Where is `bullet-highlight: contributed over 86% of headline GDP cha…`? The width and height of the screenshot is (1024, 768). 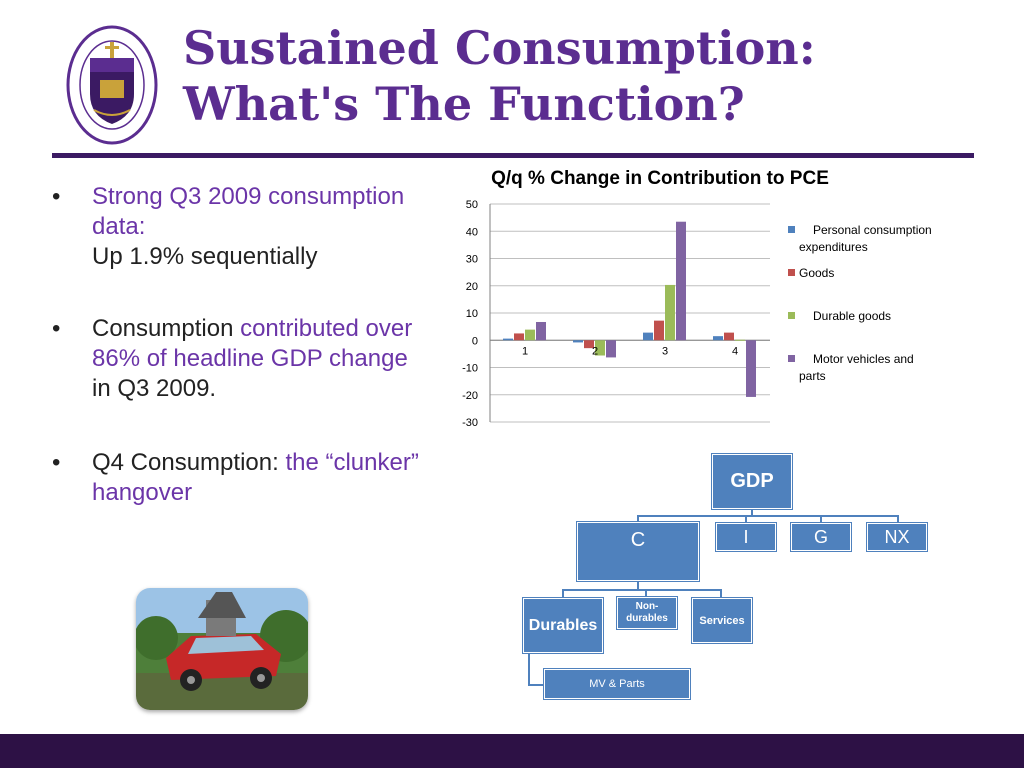 bullet-highlight: contributed over 86% of headline GDP cha… is located at coordinates (252, 343).